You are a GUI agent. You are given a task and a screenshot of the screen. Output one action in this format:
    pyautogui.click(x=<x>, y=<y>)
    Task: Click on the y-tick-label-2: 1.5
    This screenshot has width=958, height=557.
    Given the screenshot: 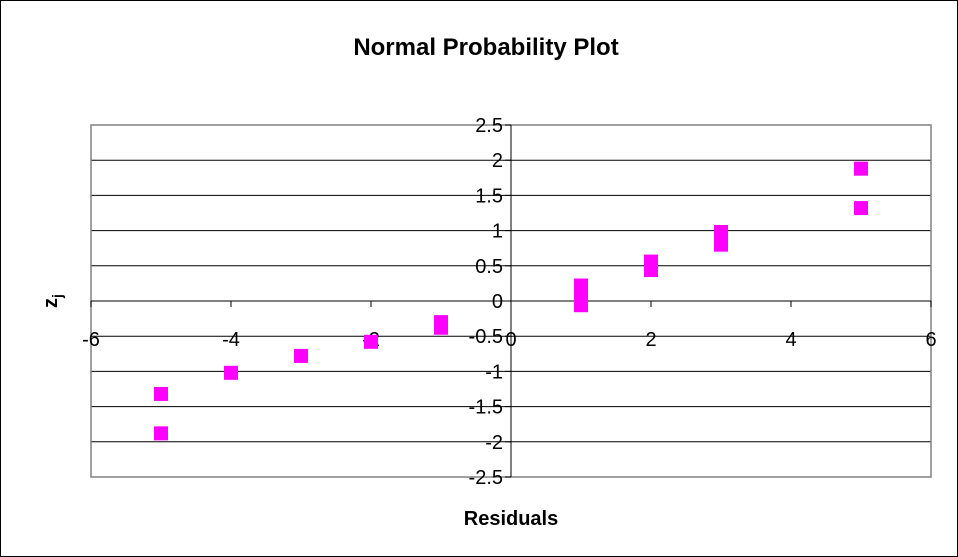 What is the action you would take?
    pyautogui.click(x=489, y=196)
    